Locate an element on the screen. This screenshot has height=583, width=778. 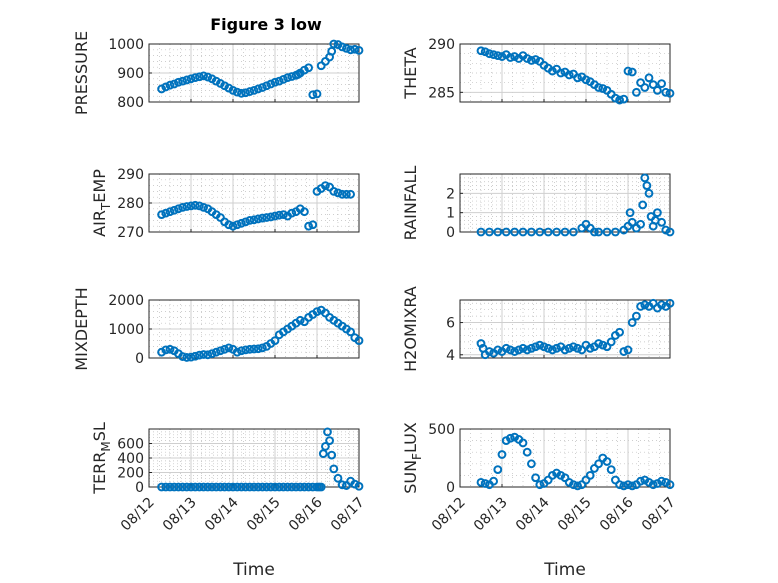
x-tick-label: 08/13 is located at coordinates (180, 514).